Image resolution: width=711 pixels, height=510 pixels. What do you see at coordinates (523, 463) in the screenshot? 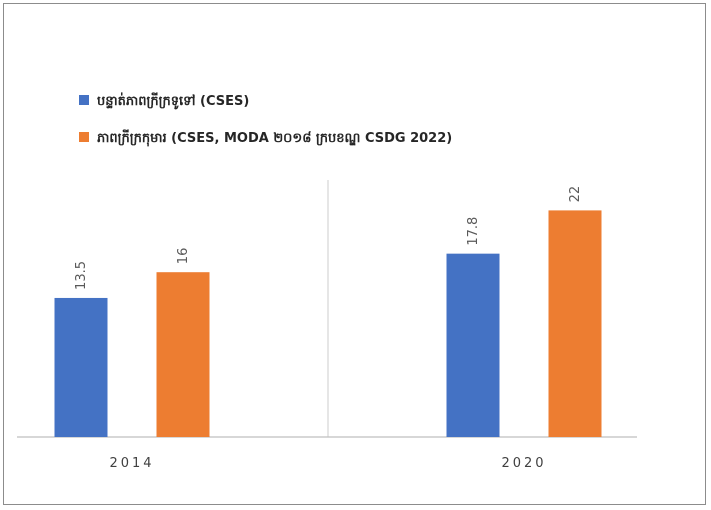
I see `x-tick-label-2020: 2020` at bounding box center [523, 463].